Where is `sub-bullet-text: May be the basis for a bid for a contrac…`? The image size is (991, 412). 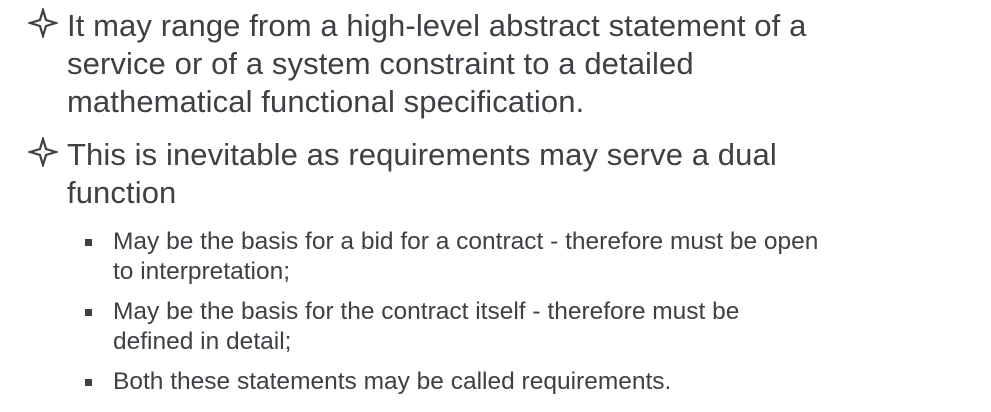
sub-bullet-text: May be the basis for a bid for a contrac… is located at coordinates (466, 256).